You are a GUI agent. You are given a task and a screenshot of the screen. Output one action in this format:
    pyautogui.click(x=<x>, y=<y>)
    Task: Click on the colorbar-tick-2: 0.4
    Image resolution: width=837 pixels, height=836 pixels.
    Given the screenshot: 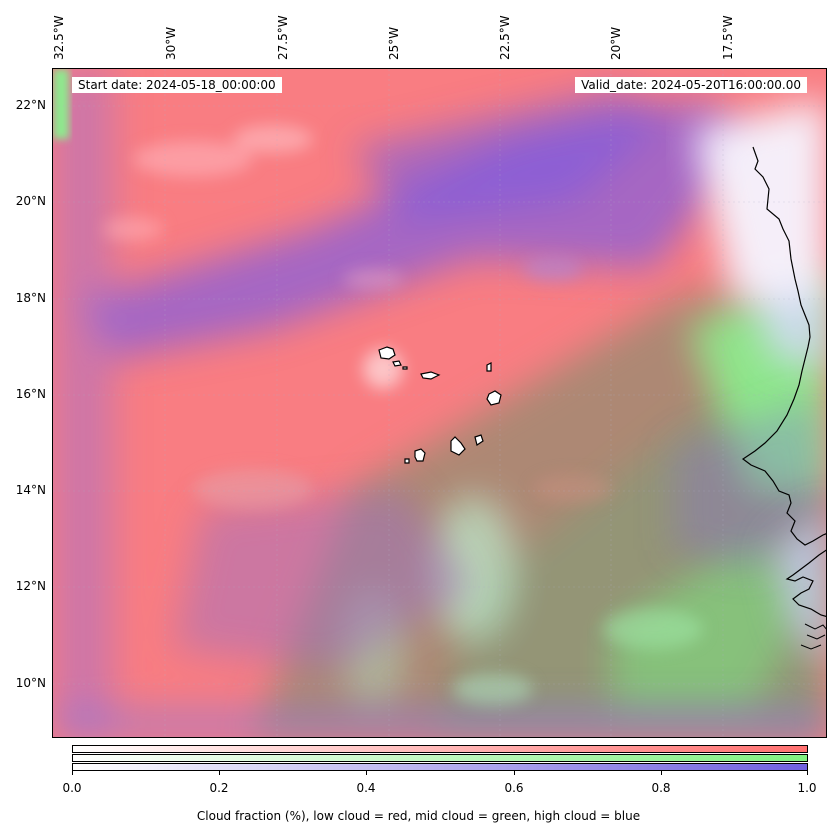 What is the action you would take?
    pyautogui.click(x=366, y=788)
    